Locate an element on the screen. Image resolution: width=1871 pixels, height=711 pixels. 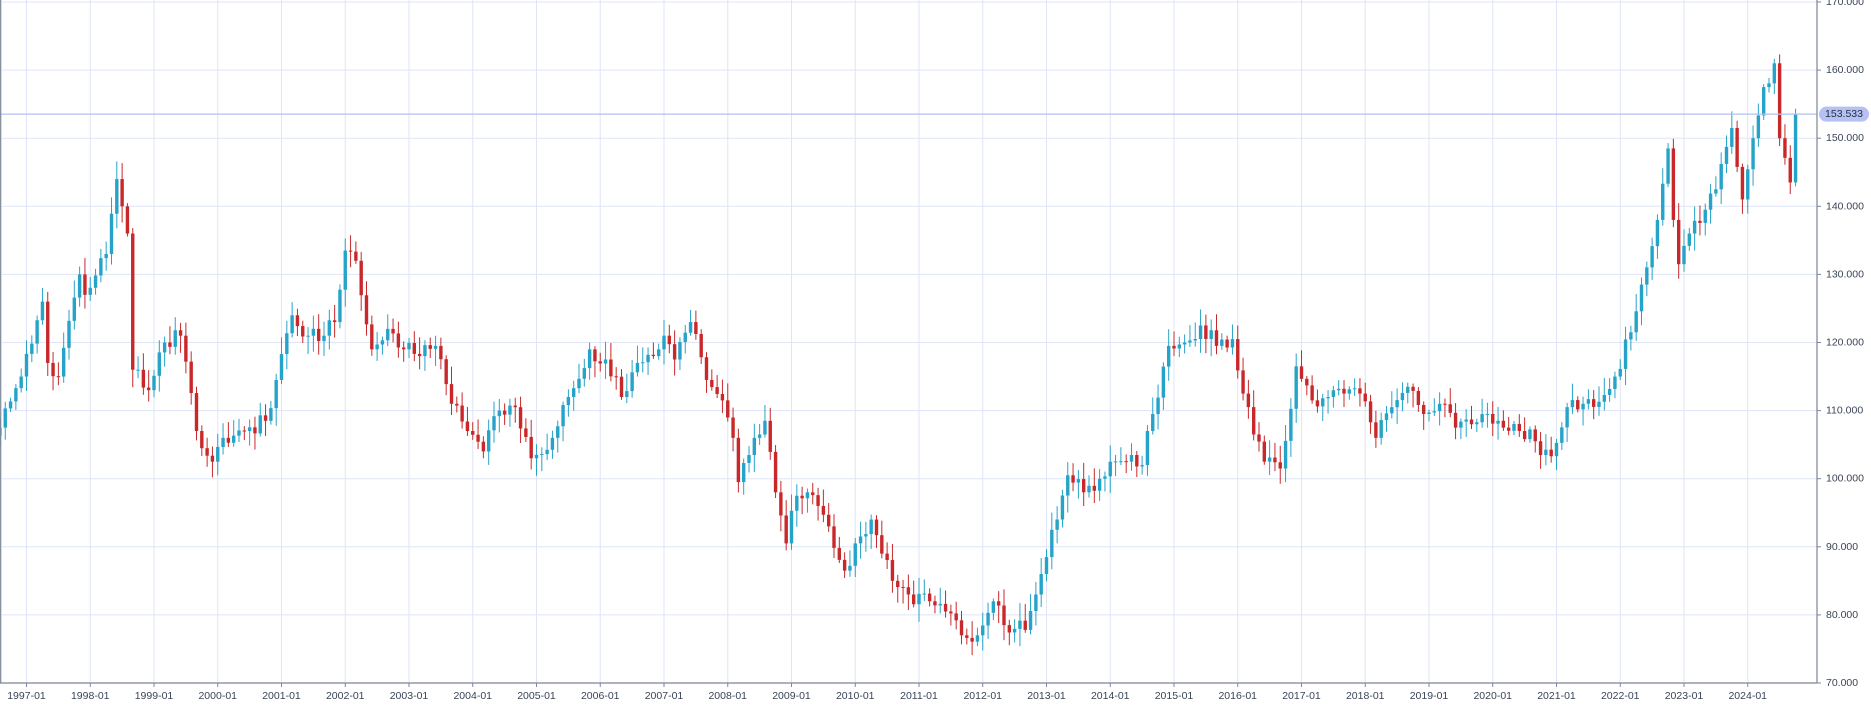
x-tick-label: 2002-01 is located at coordinates (345, 696).